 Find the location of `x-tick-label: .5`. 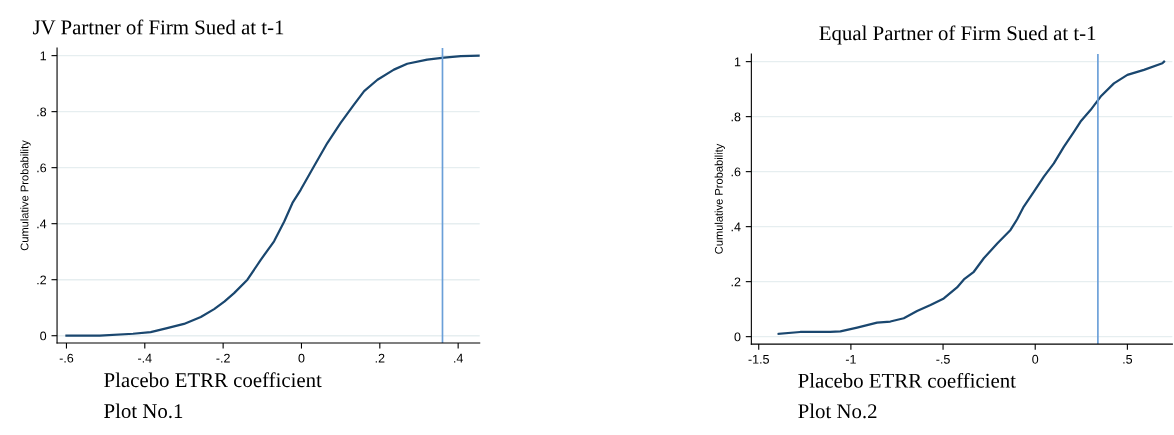

x-tick-label: .5 is located at coordinates (1128, 359).